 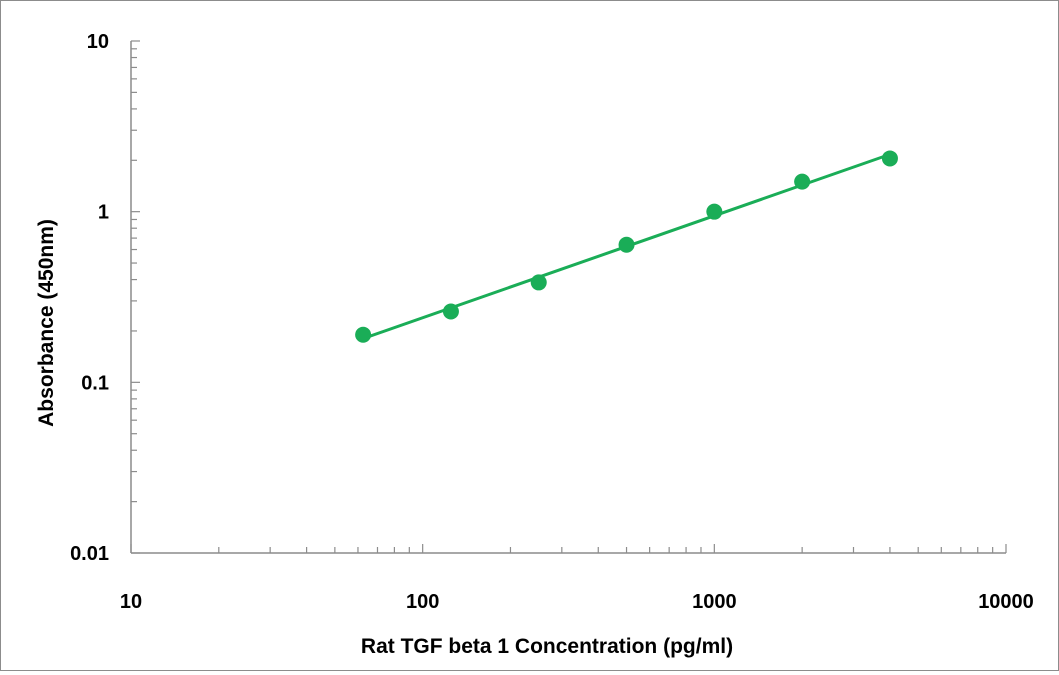 I want to click on x-axis-title: Rat TGF beta 1 Concentration (pg/ml), so click(x=547, y=646).